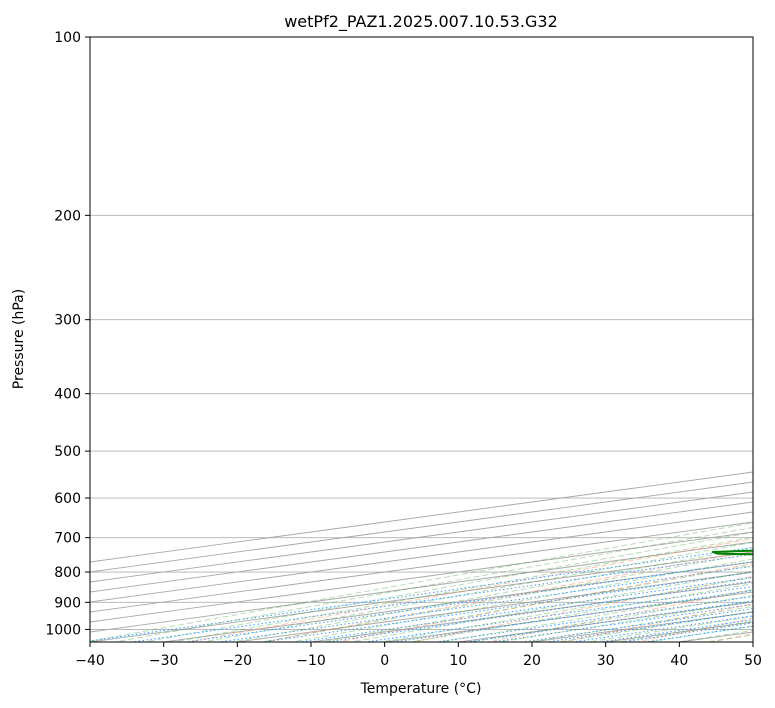 The height and width of the screenshot is (708, 775). Describe the element at coordinates (67, 321) in the screenshot. I see `y-tick-label: 300` at that location.